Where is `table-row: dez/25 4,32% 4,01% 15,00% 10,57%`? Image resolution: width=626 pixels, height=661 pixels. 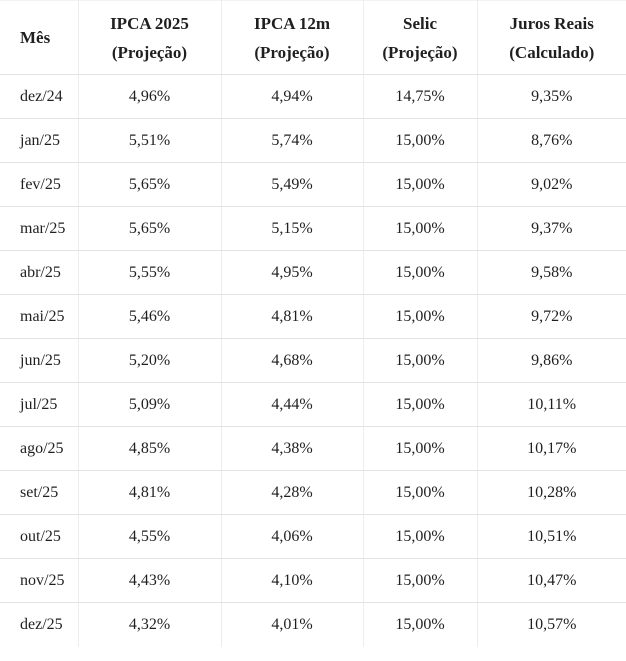
table-row: dez/25 4,32% 4,01% 15,00% 10,57% is located at coordinates (313, 624).